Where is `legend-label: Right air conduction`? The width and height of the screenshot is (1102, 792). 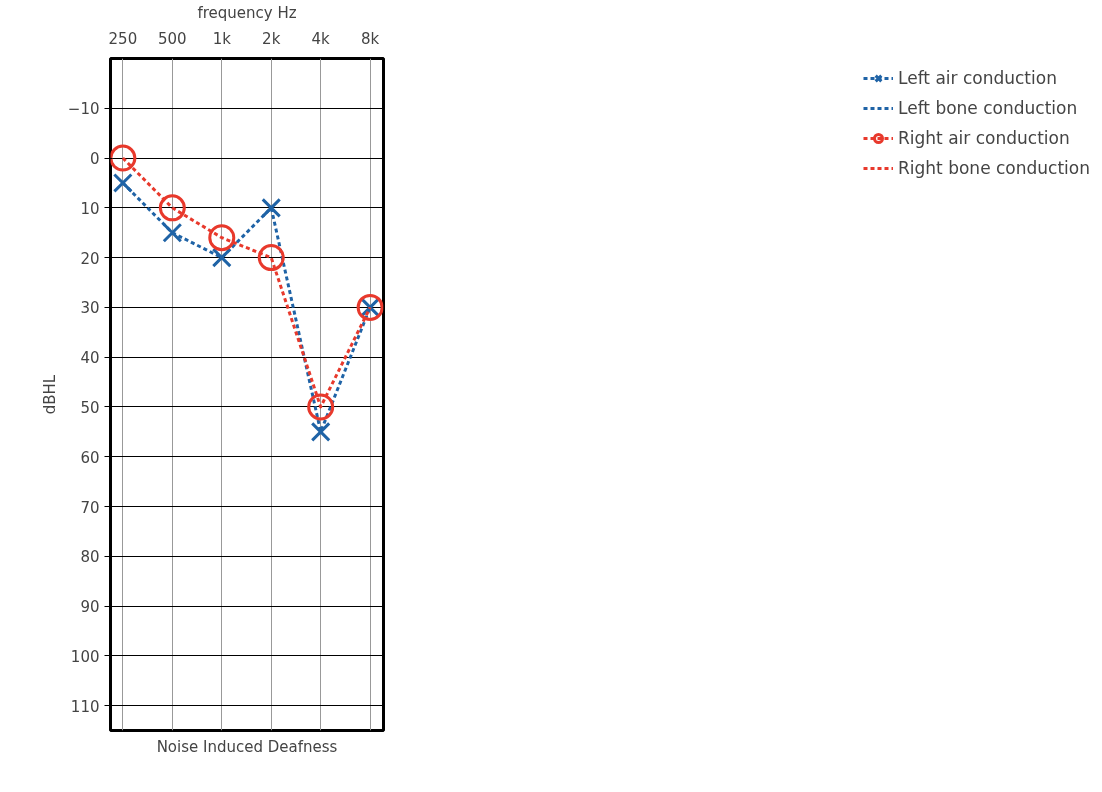
legend-label: Right air conduction is located at coordinates (984, 138).